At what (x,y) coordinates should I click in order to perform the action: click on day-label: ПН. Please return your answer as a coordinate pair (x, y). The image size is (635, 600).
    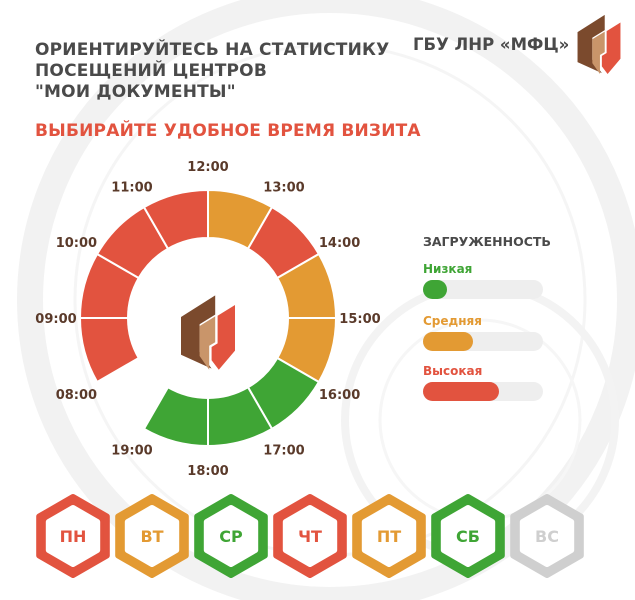
    Looking at the image, I should click on (73, 536).